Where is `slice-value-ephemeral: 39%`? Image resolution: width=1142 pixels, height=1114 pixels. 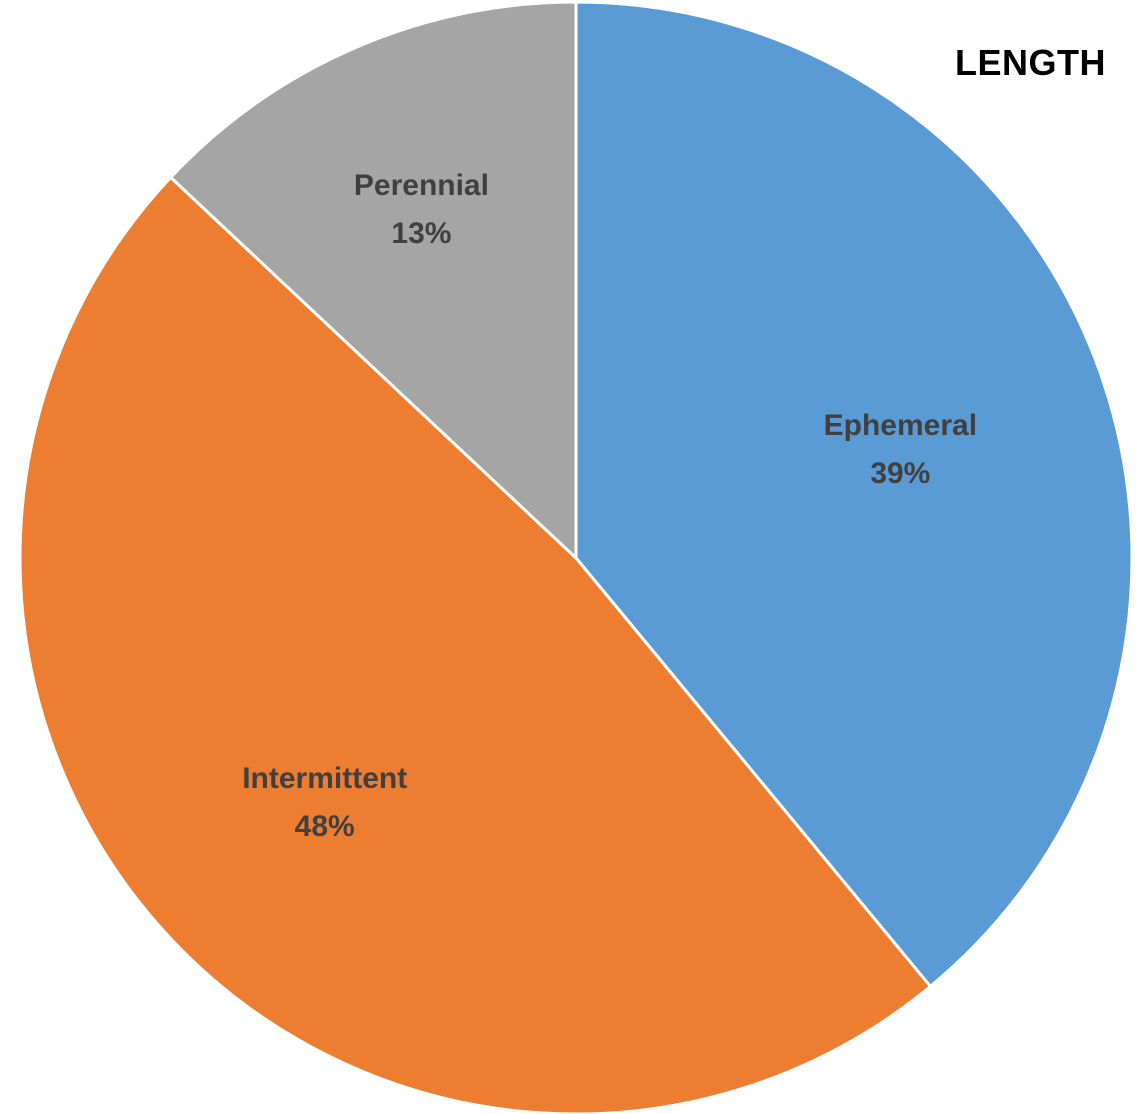 slice-value-ephemeral: 39% is located at coordinates (900, 473).